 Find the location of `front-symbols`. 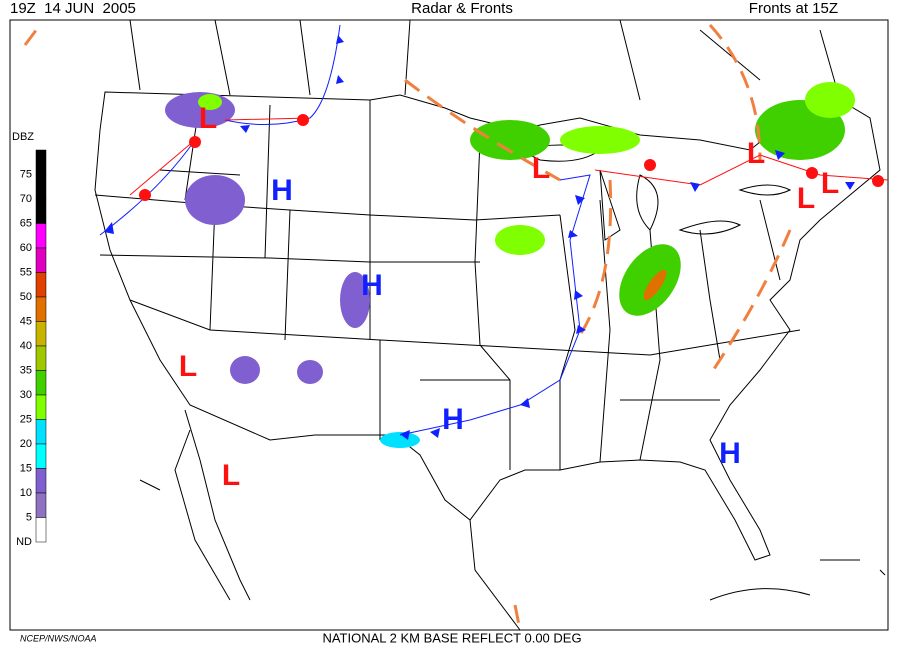

front-symbols is located at coordinates (511, 157).